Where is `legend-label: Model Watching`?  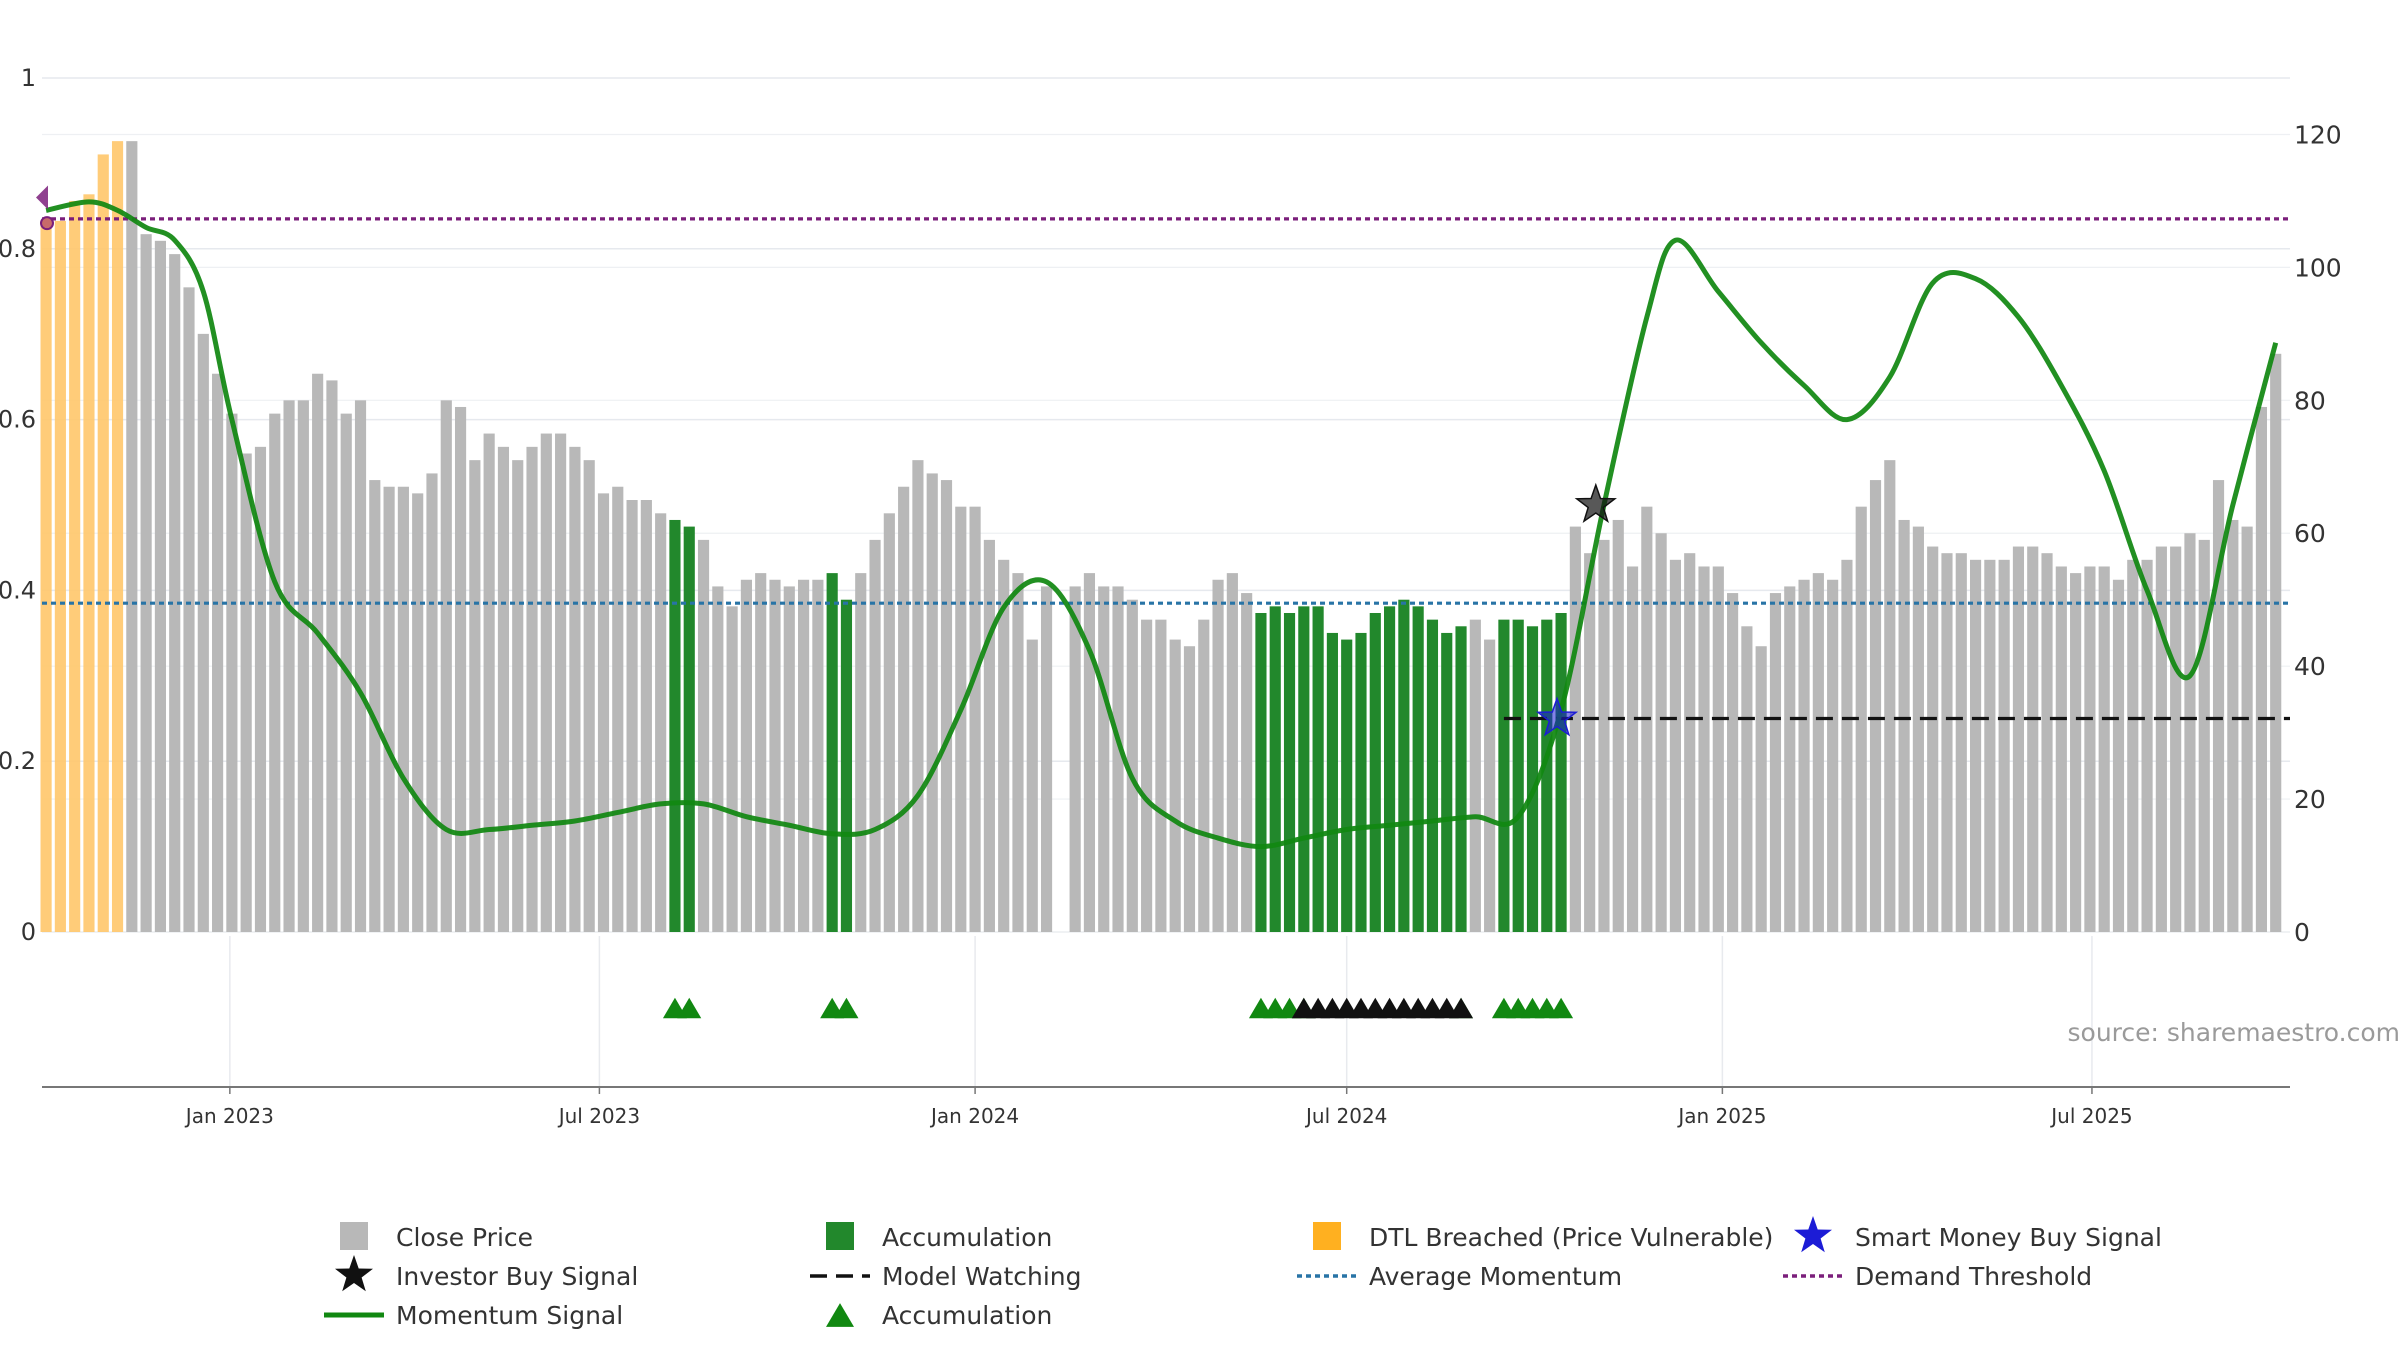 legend-label: Model Watching is located at coordinates (982, 1276).